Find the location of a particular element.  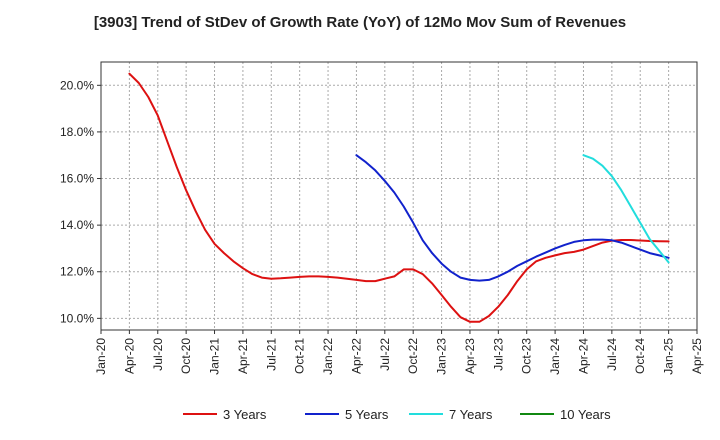

x-tick-label: Apr-22 is located at coordinates (356, 356).